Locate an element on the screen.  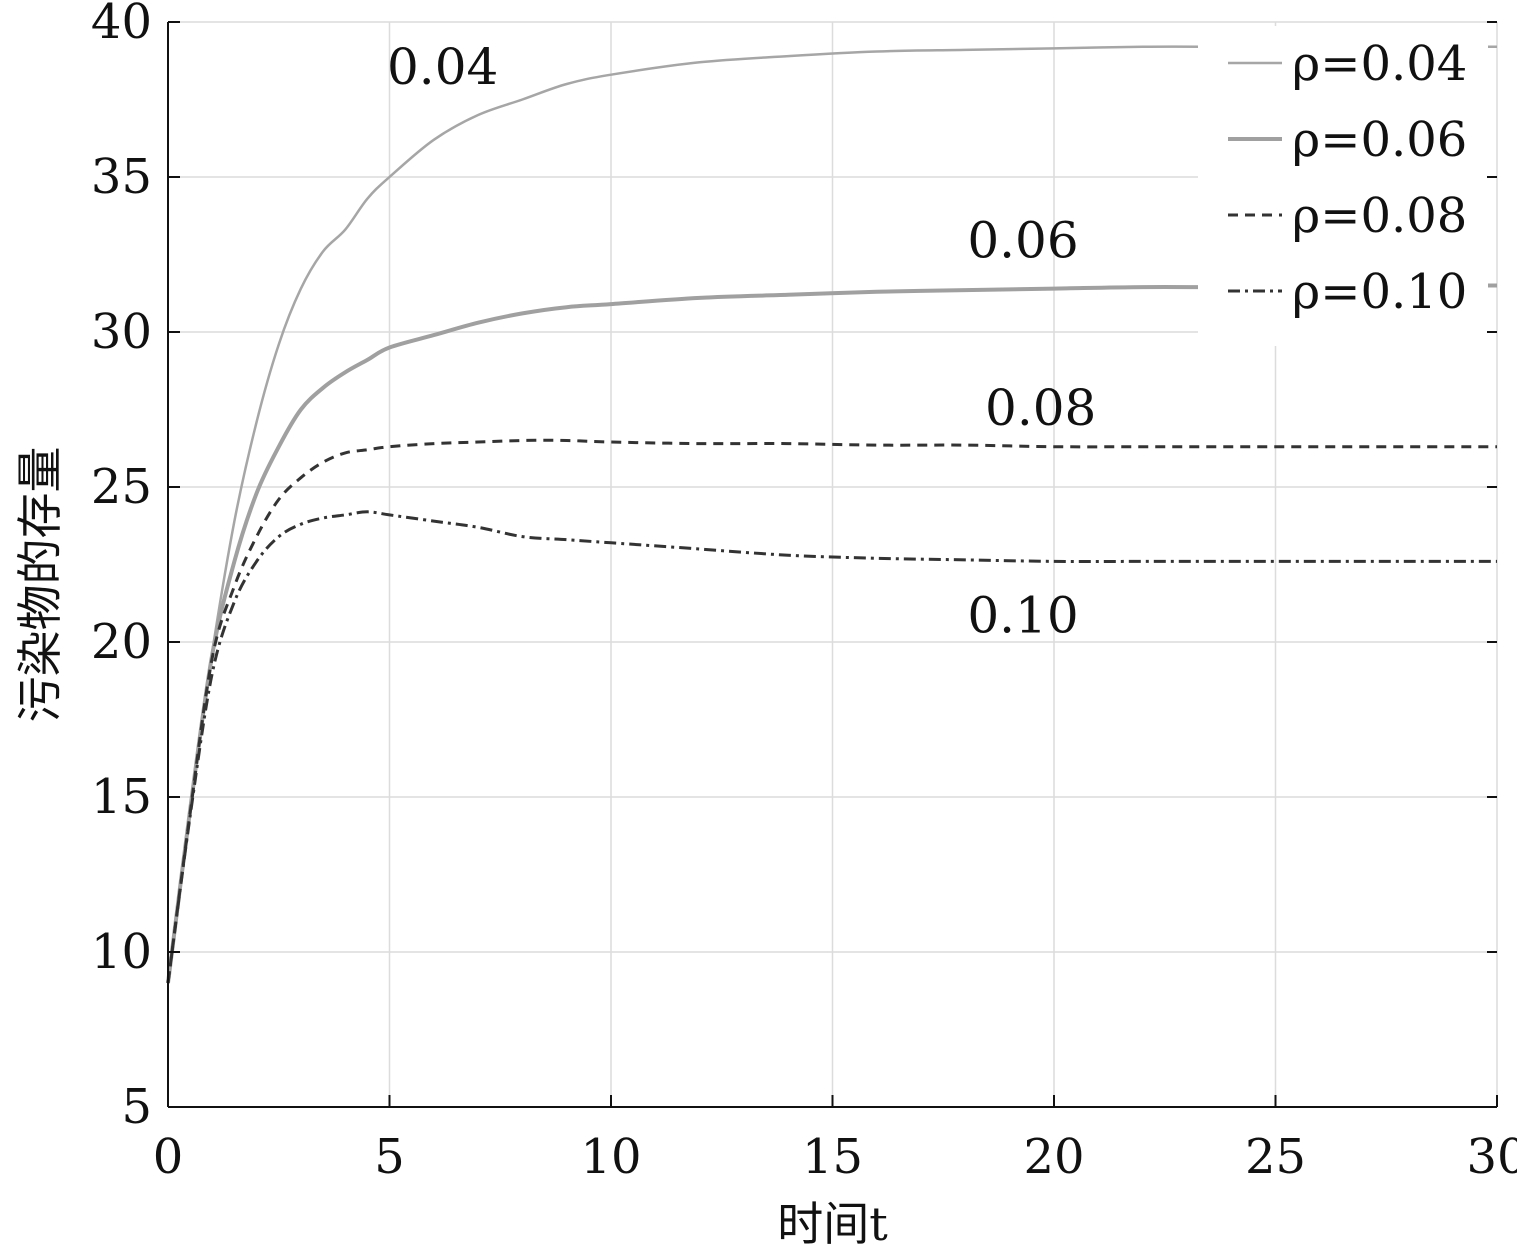
legend-label-3: ρ=0.10 is located at coordinates (1379, 292).